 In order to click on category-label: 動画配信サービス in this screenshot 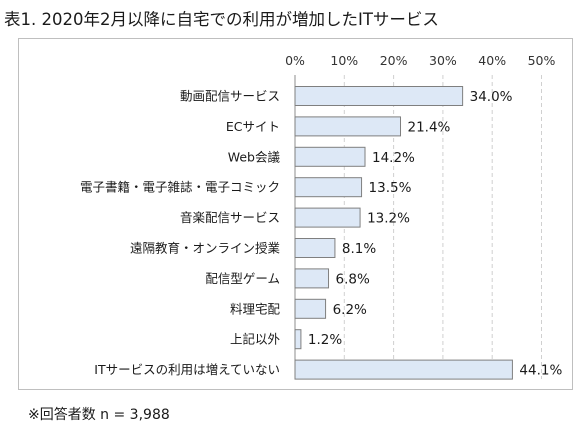, I will do `click(230, 96)`.